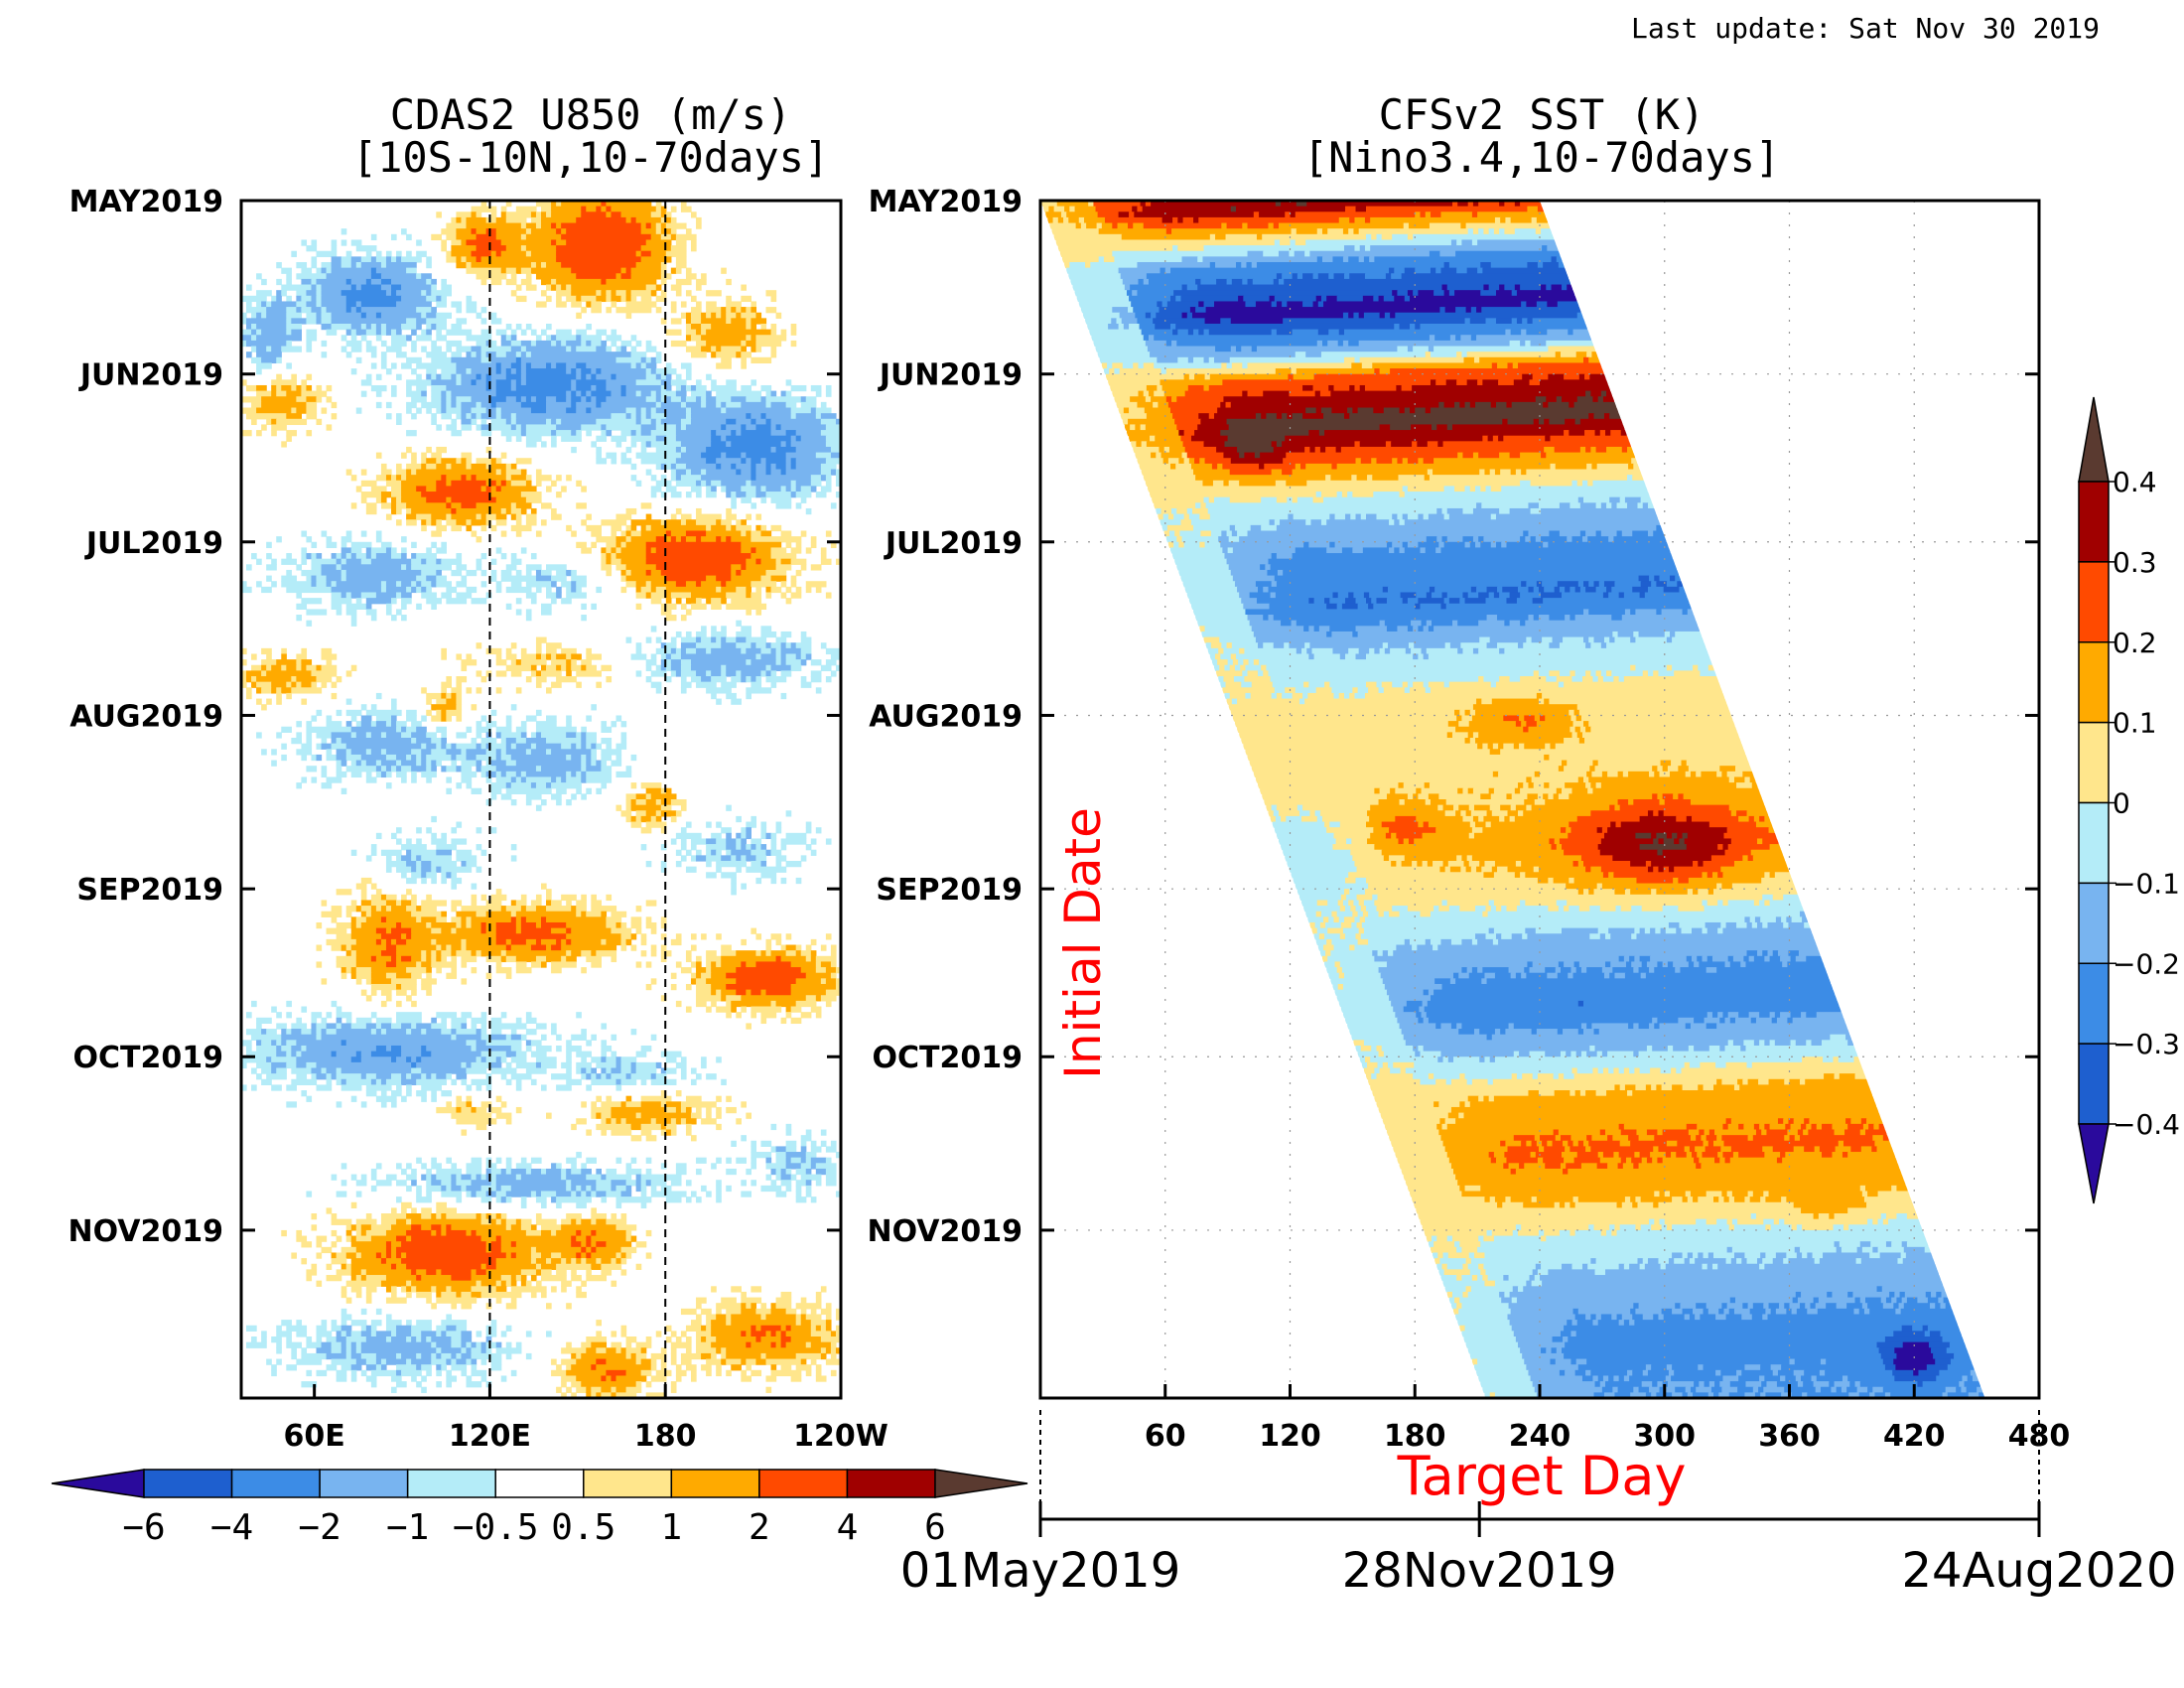  What do you see at coordinates (891, 1483) in the screenshot?
I see `colorbar-segment` at bounding box center [891, 1483].